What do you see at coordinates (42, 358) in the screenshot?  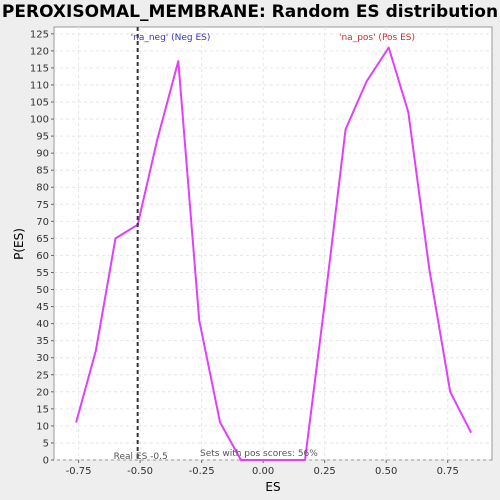 I see `y-tick-label: 30` at bounding box center [42, 358].